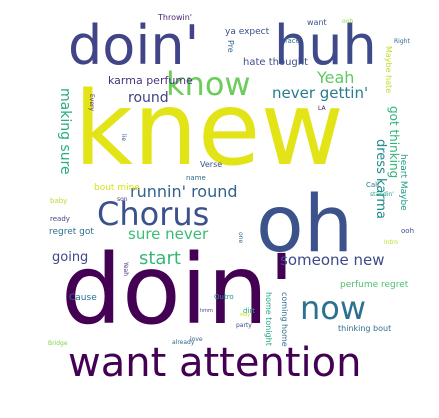 This screenshot has width=439, height=418. Describe the element at coordinates (382, 194) in the screenshot. I see `cloud-word-standin: standin'` at that location.